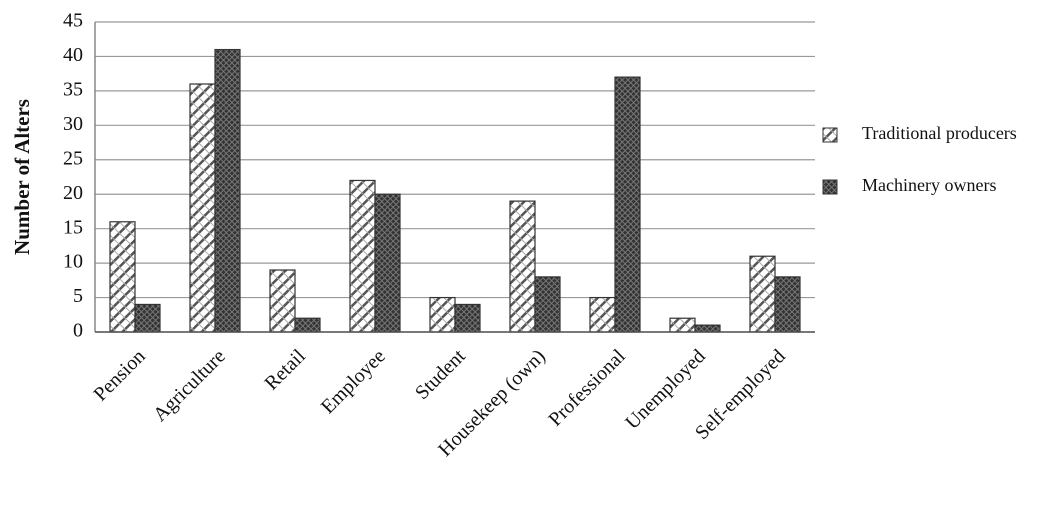  Describe the element at coordinates (73, 193) in the screenshot. I see `y-tick-label: 20` at that location.